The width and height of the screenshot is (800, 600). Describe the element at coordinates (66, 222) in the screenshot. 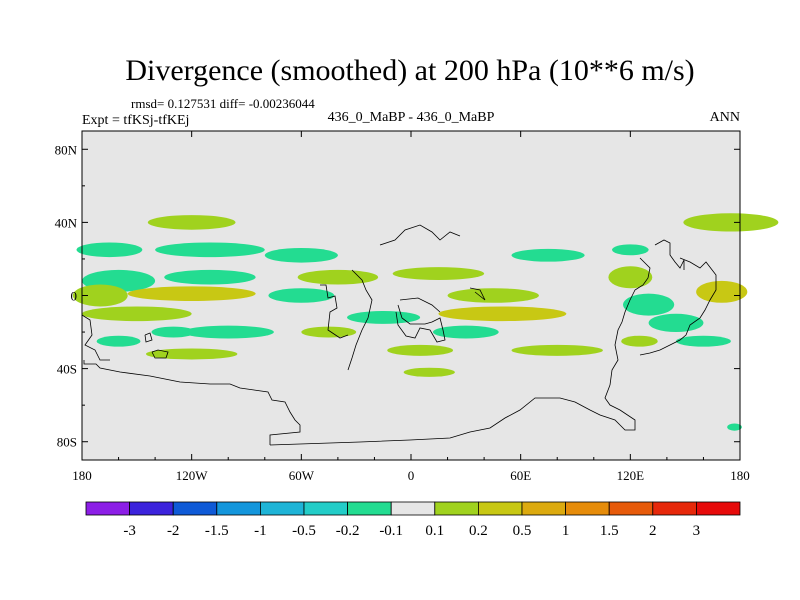

I see `y-tick-label: 40N` at that location.